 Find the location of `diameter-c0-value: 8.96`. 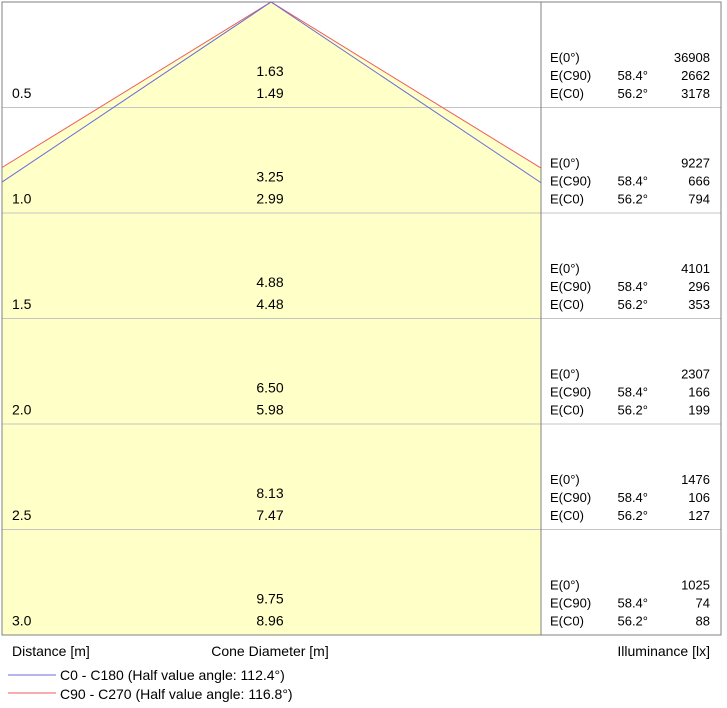

diameter-c0-value: 8.96 is located at coordinates (269, 621).